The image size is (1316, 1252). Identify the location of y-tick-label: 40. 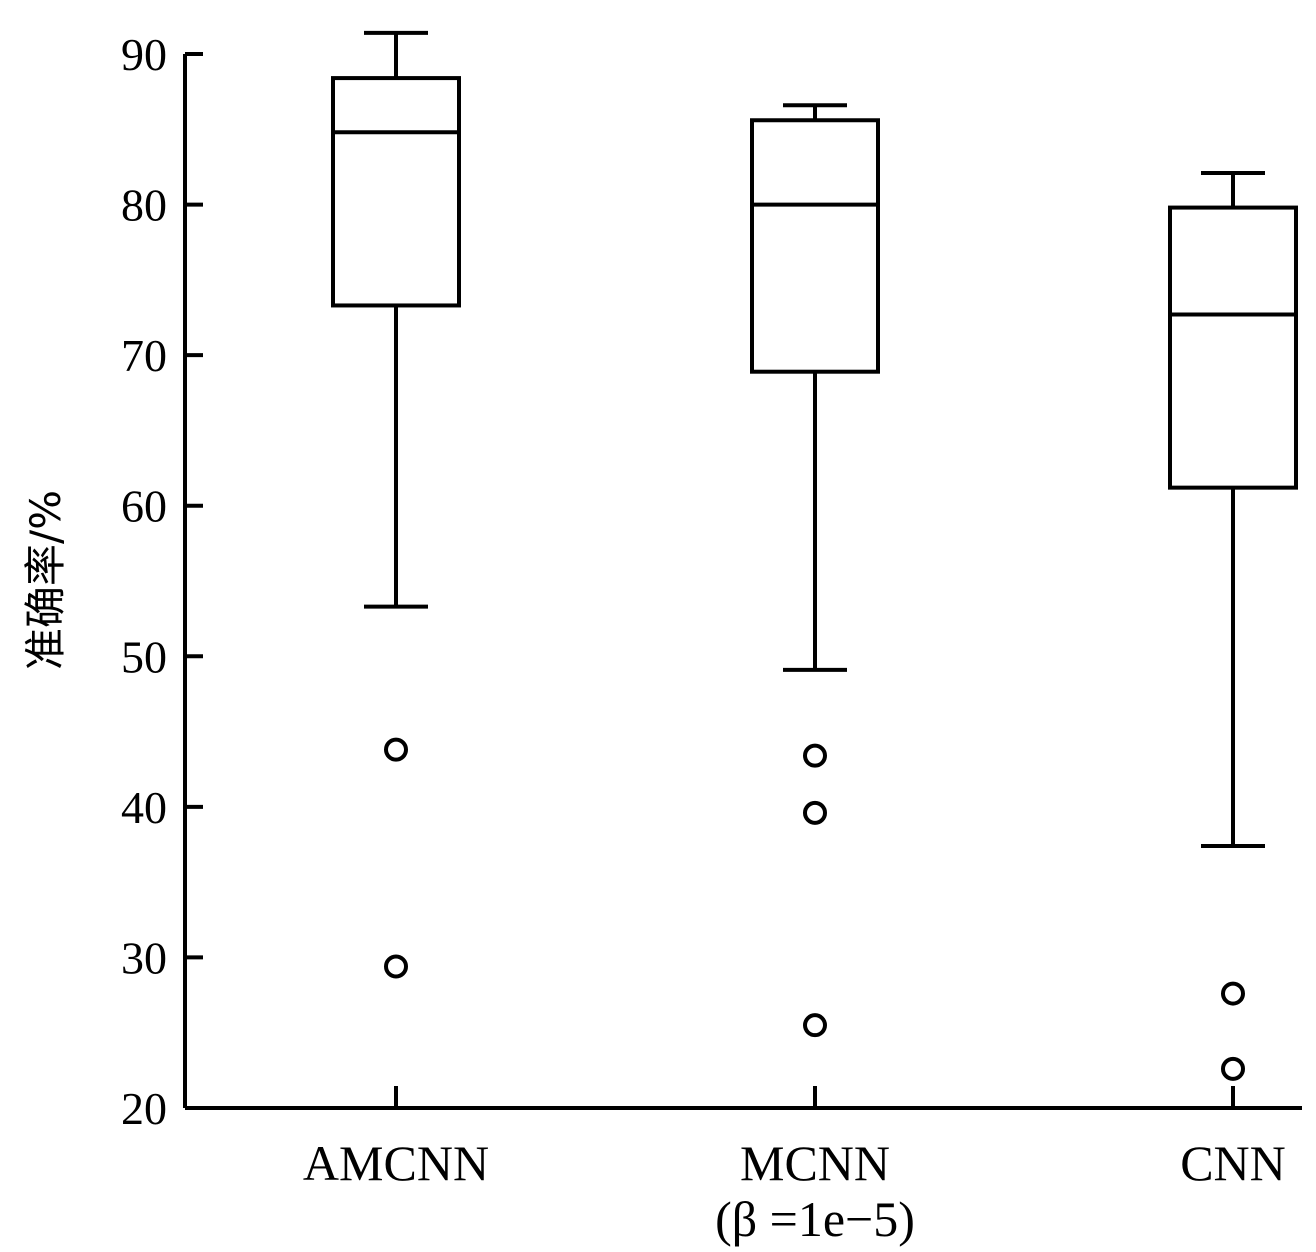
(144, 807).